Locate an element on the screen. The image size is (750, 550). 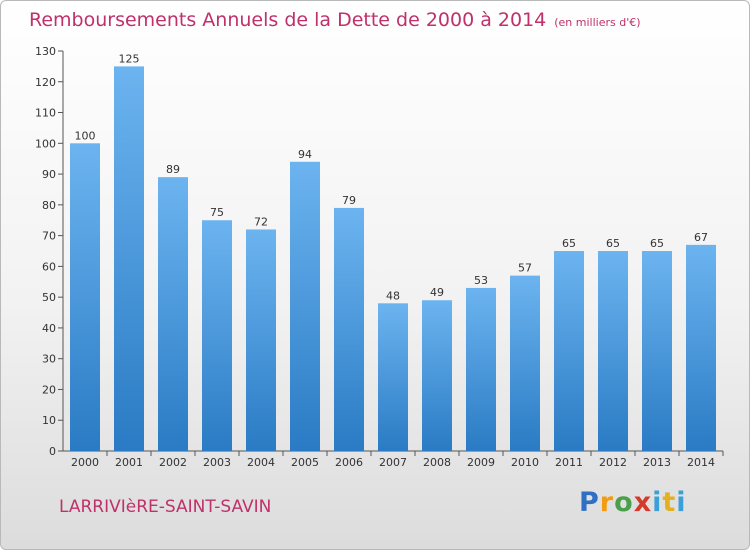
y-tick-label: 100 is located at coordinates (45, 143).